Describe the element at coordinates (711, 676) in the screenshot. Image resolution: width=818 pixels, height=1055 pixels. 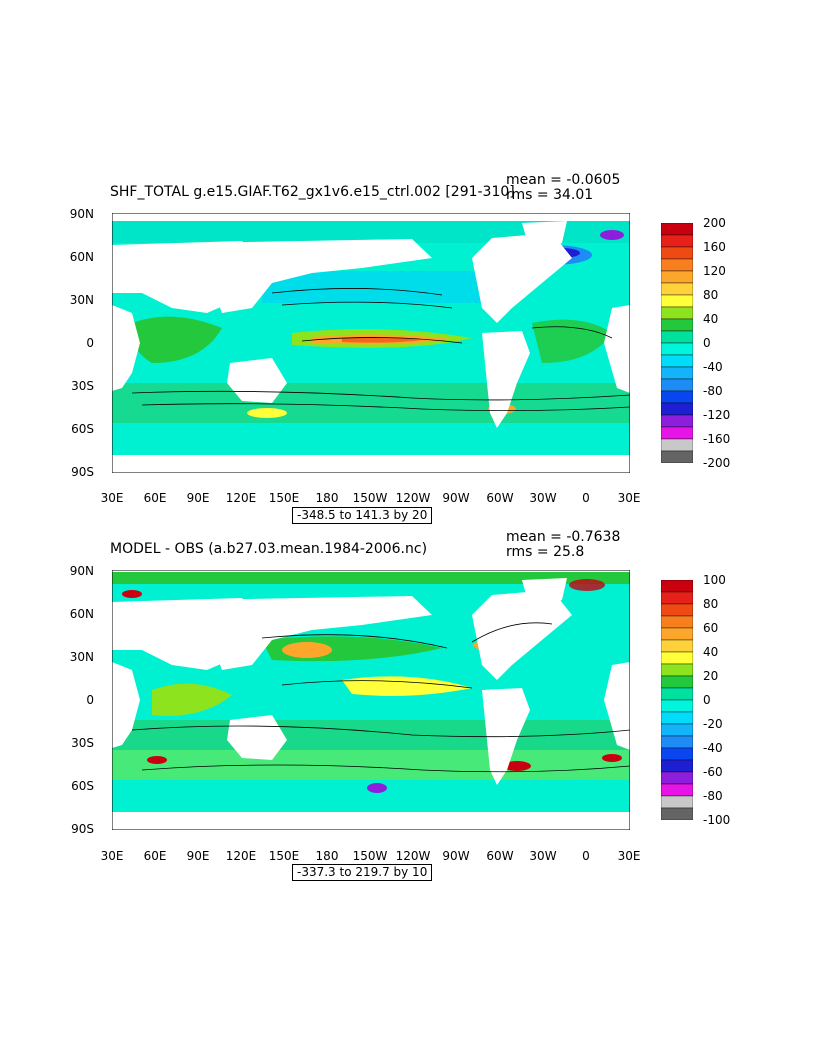
I see `colorbar-label: 20` at that location.